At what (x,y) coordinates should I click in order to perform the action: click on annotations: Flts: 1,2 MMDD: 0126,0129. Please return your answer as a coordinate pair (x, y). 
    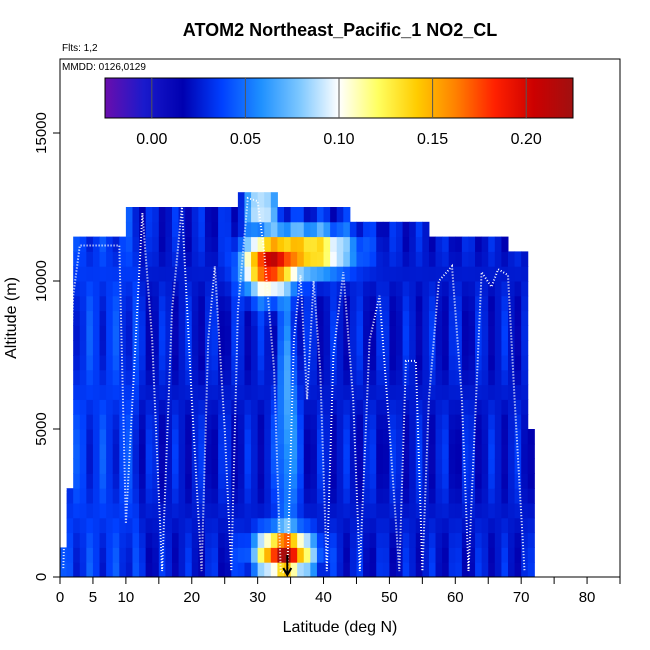
    Looking at the image, I should click on (104, 58).